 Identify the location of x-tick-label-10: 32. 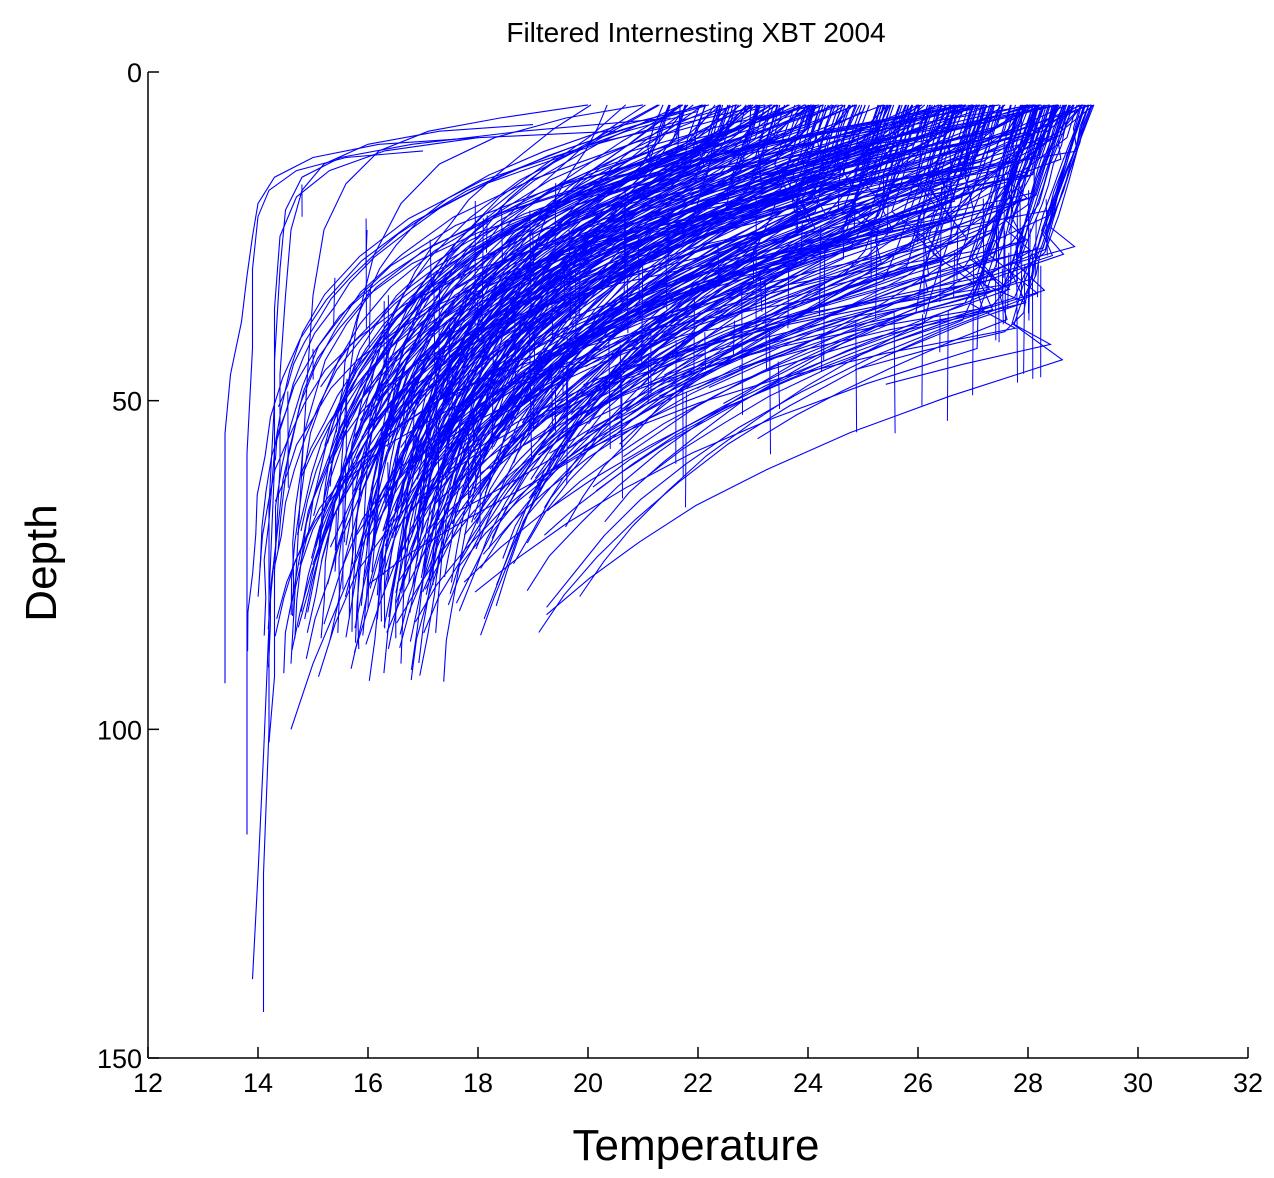
(1248, 1083).